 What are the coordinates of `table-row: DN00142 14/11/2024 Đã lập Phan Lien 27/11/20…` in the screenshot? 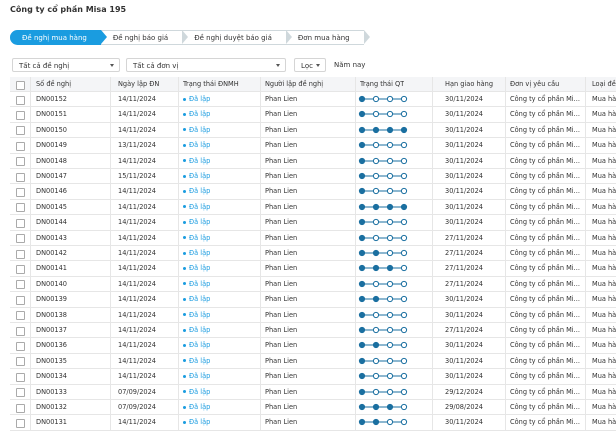 It's located at (313, 254).